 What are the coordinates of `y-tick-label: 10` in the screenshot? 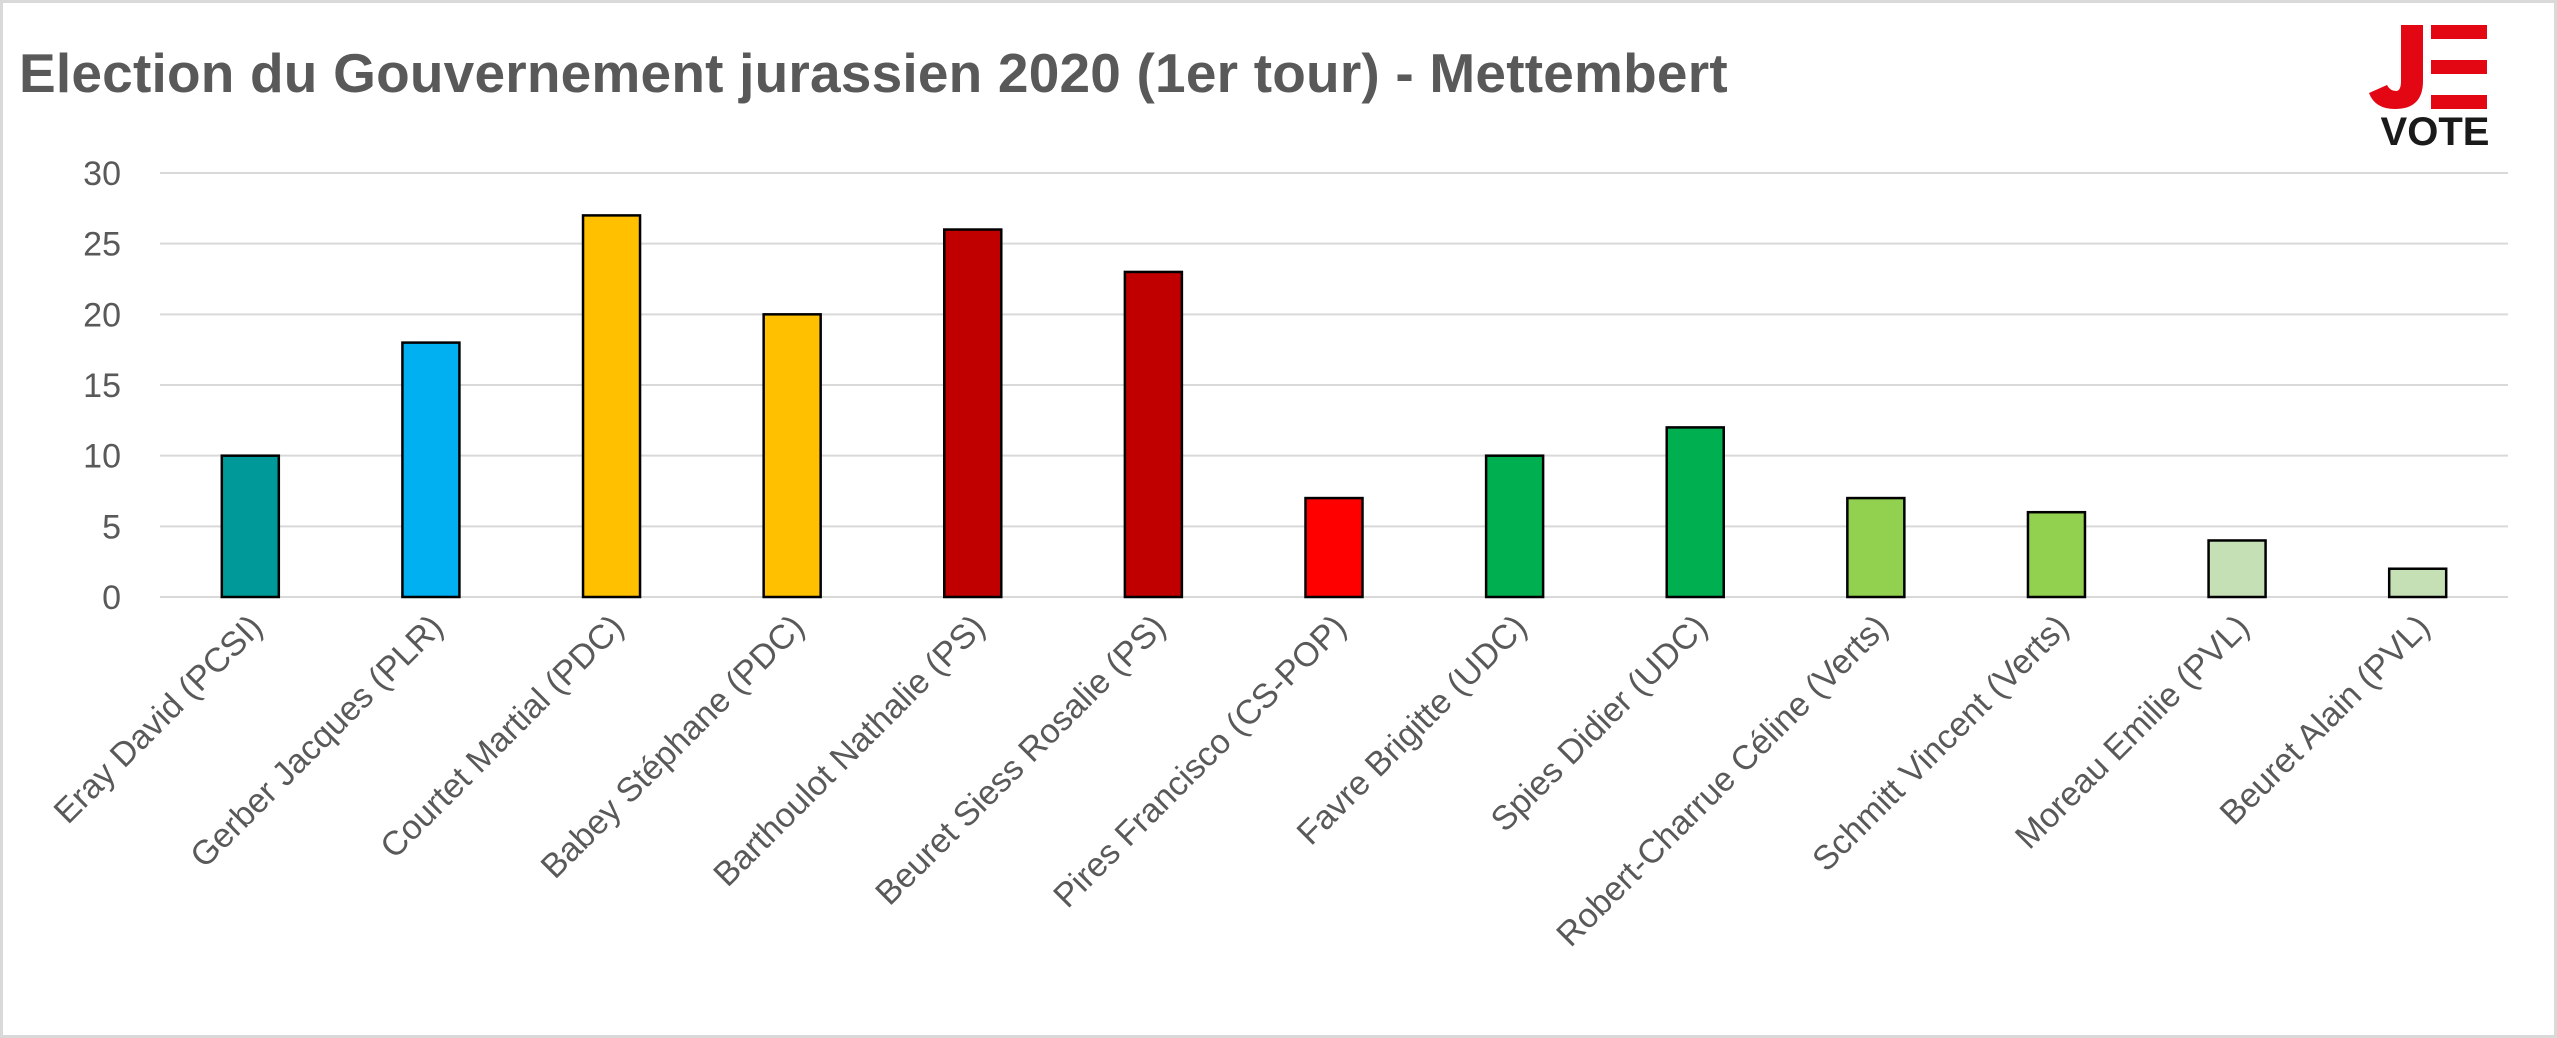 It's located at (102, 457).